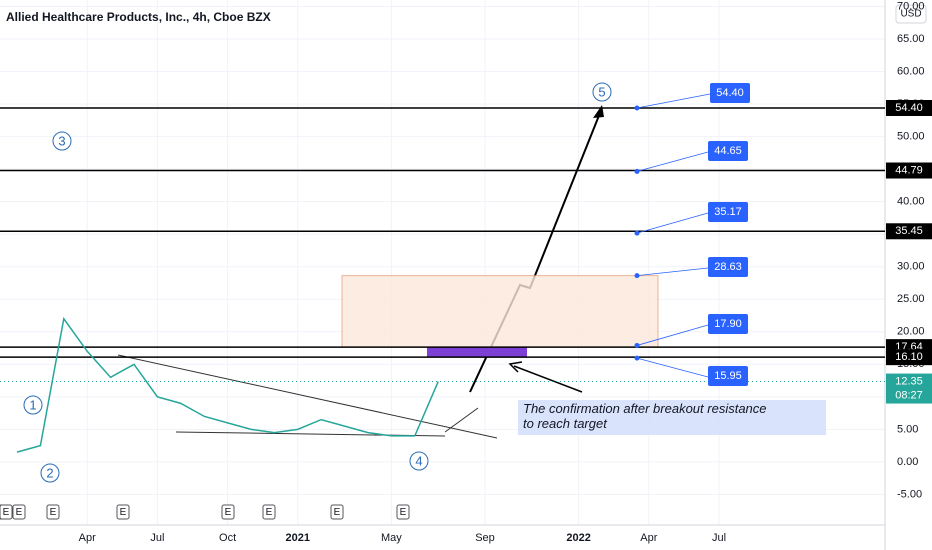 The image size is (932, 550). I want to click on last-price-tag, so click(909, 388).